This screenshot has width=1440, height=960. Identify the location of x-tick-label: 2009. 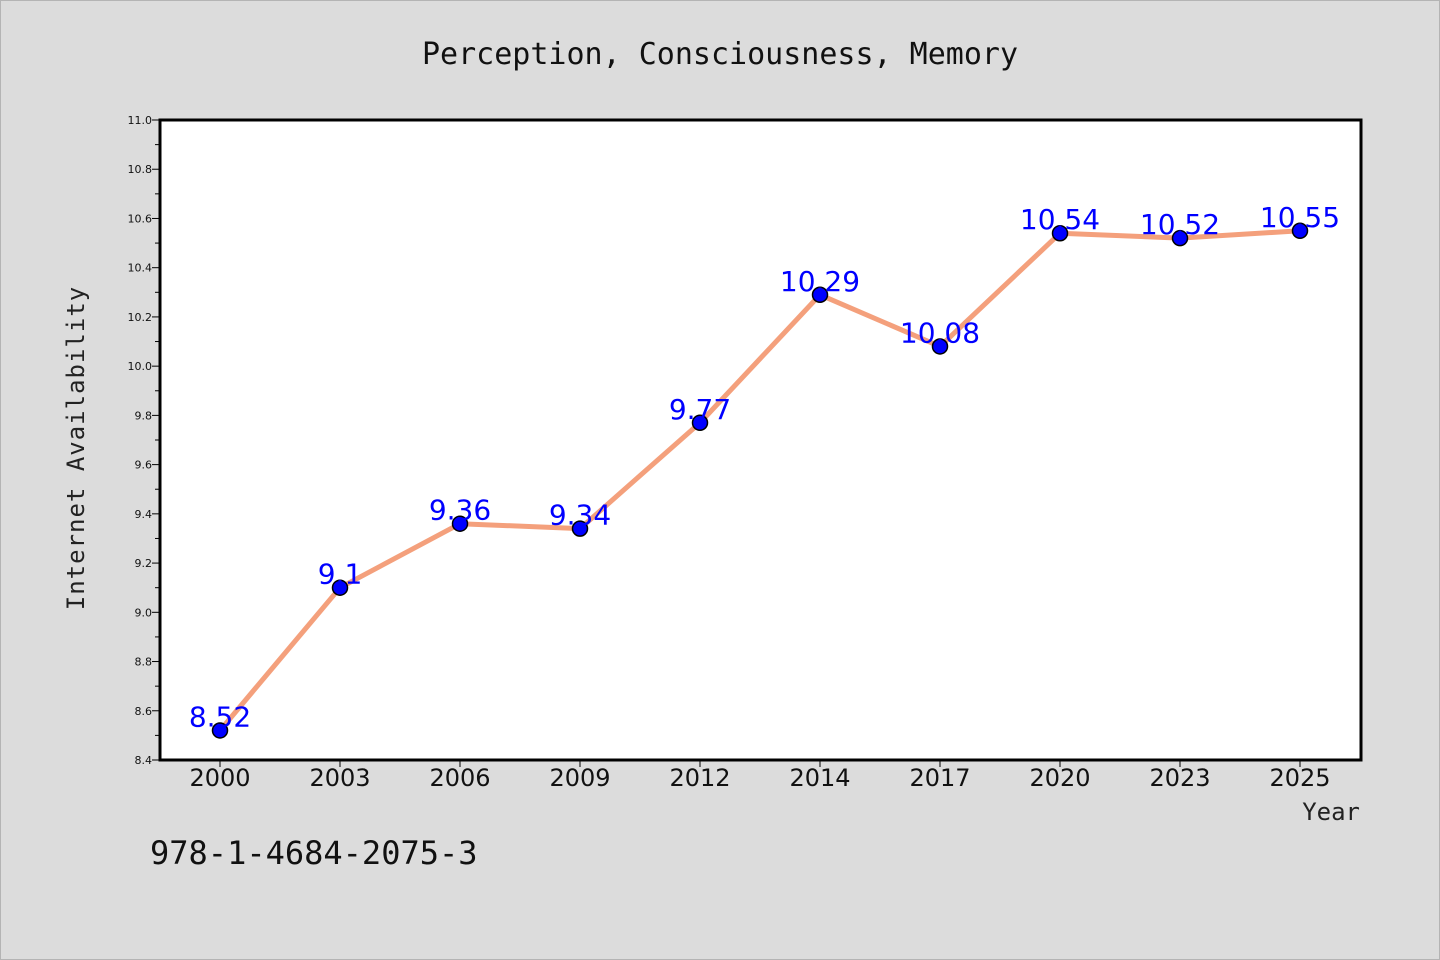
(579, 778).